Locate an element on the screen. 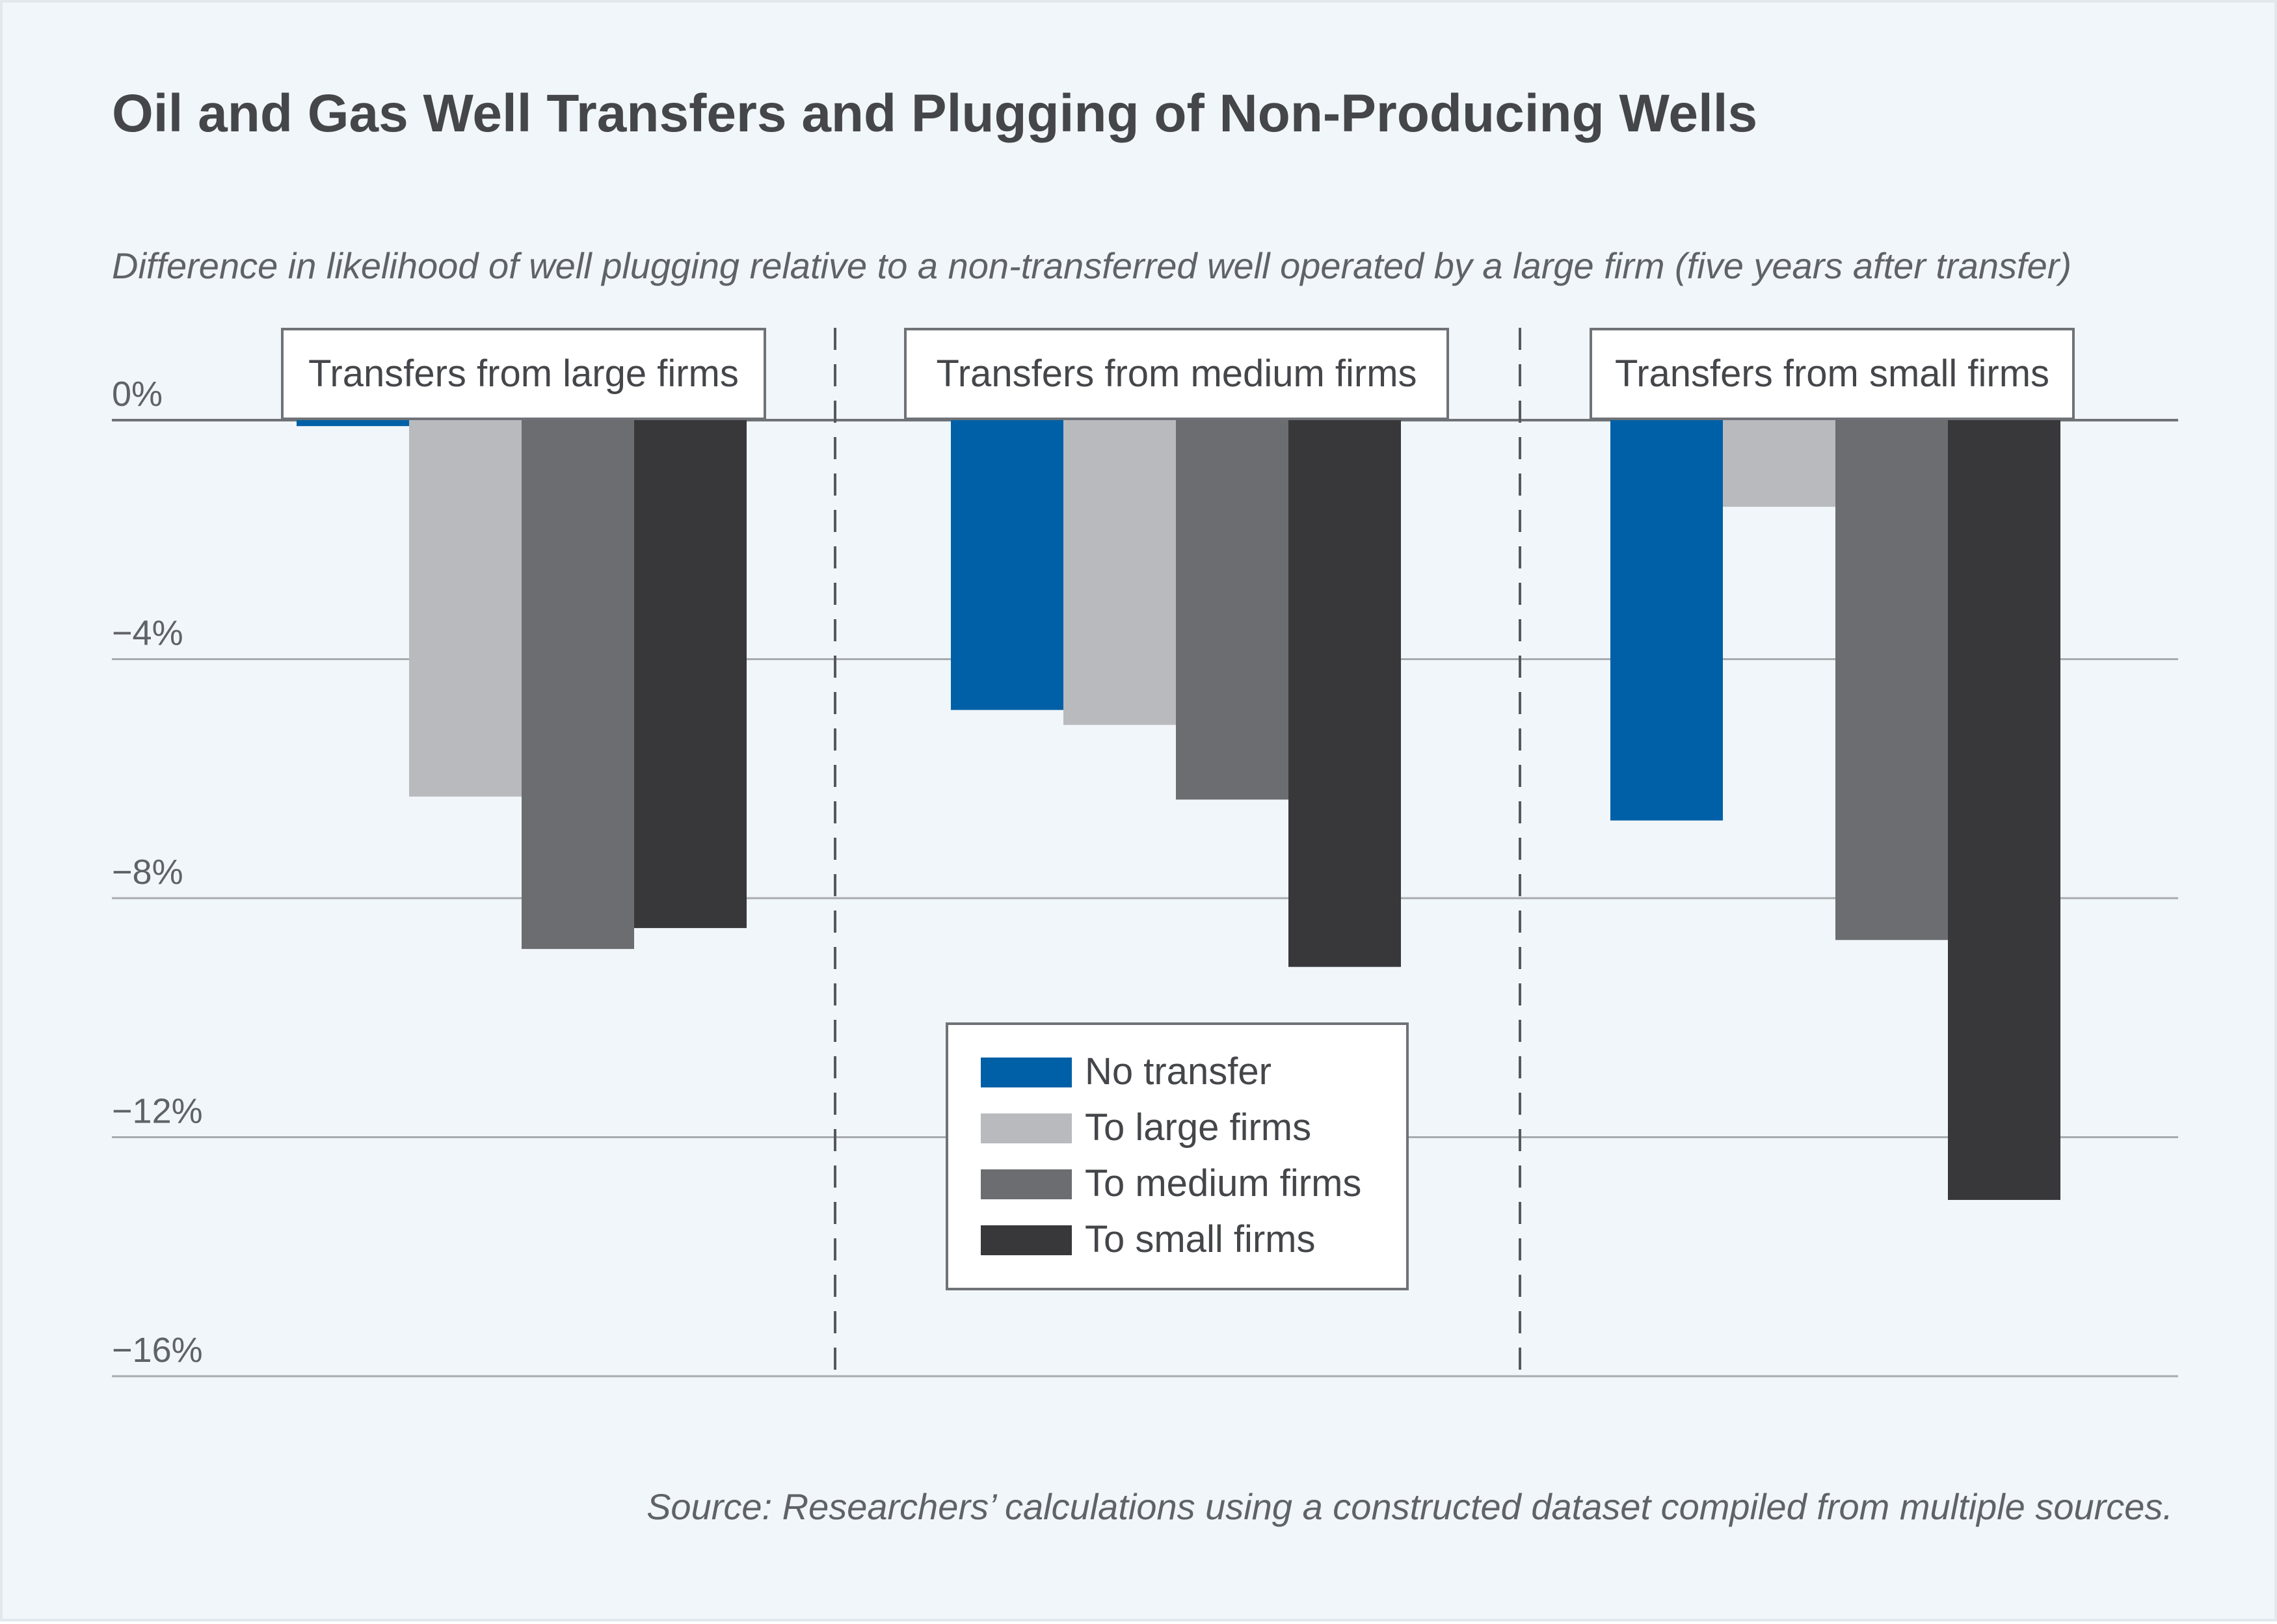 The height and width of the screenshot is (1624, 2277). legend-label: To medium firms is located at coordinates (1223, 1183).